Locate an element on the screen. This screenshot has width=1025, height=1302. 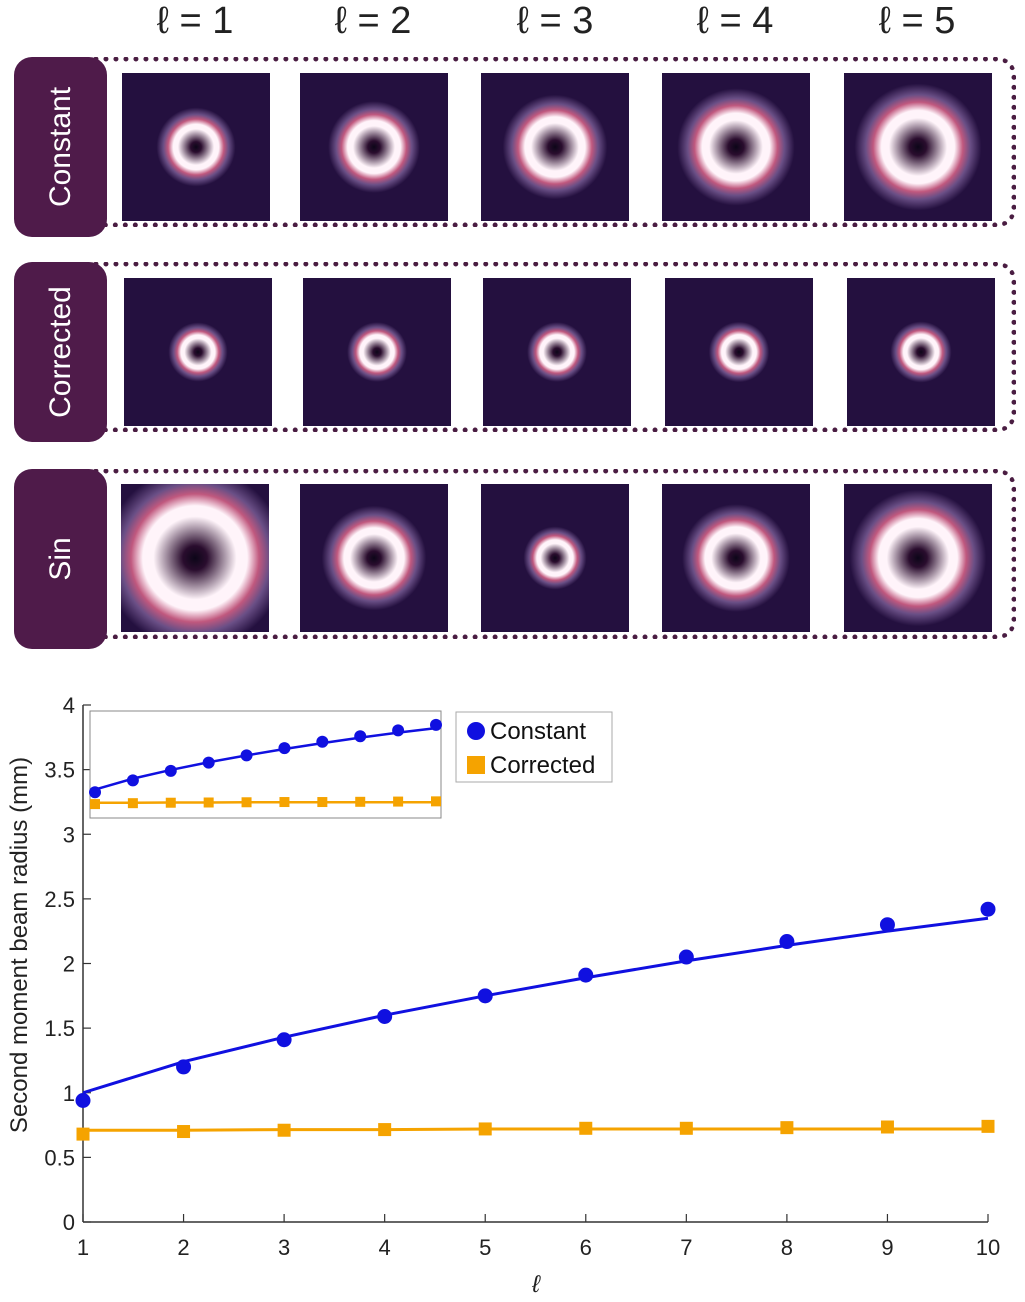
y-tick-label: 2 is located at coordinates (69, 964).